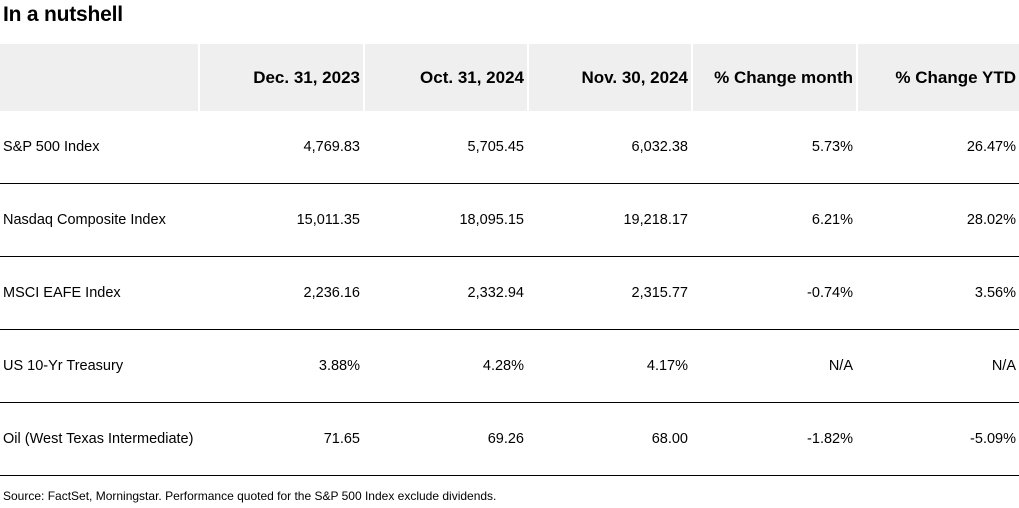 The height and width of the screenshot is (508, 1019). What do you see at coordinates (99, 439) in the screenshot?
I see `row-label: Oil (West Texas Intermediate)` at bounding box center [99, 439].